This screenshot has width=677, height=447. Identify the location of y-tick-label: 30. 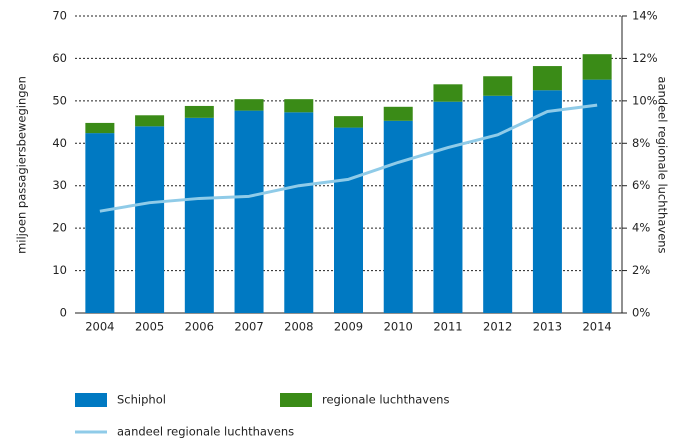
(59, 185).